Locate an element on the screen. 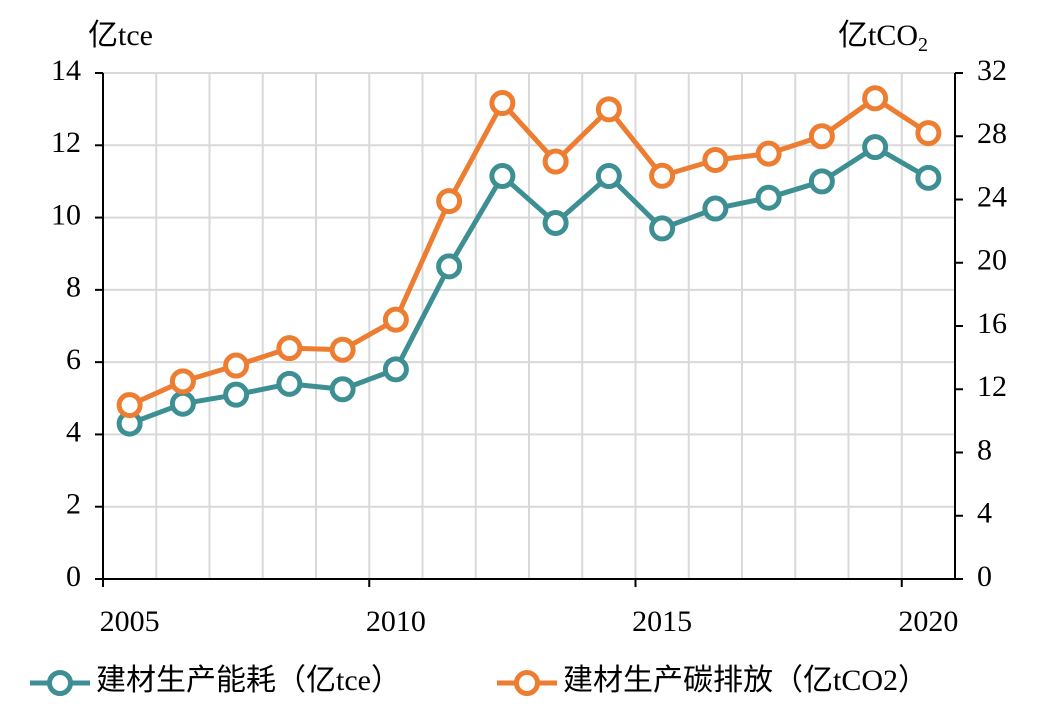 Image resolution: width=1054 pixels, height=720 pixels. y2-axis-label-text: 亿tCO is located at coordinates (878, 35).